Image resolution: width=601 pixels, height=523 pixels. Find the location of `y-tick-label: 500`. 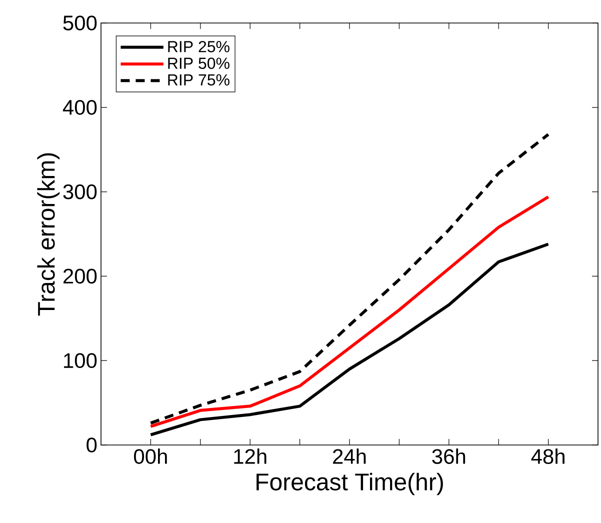

y-tick-label: 500 is located at coordinates (80, 23).